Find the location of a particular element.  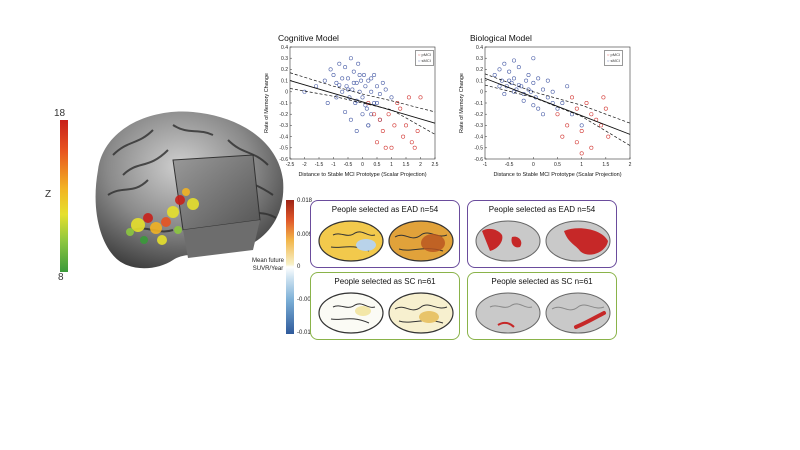

y-tick-label: -0.6 is located at coordinates (283, 160).